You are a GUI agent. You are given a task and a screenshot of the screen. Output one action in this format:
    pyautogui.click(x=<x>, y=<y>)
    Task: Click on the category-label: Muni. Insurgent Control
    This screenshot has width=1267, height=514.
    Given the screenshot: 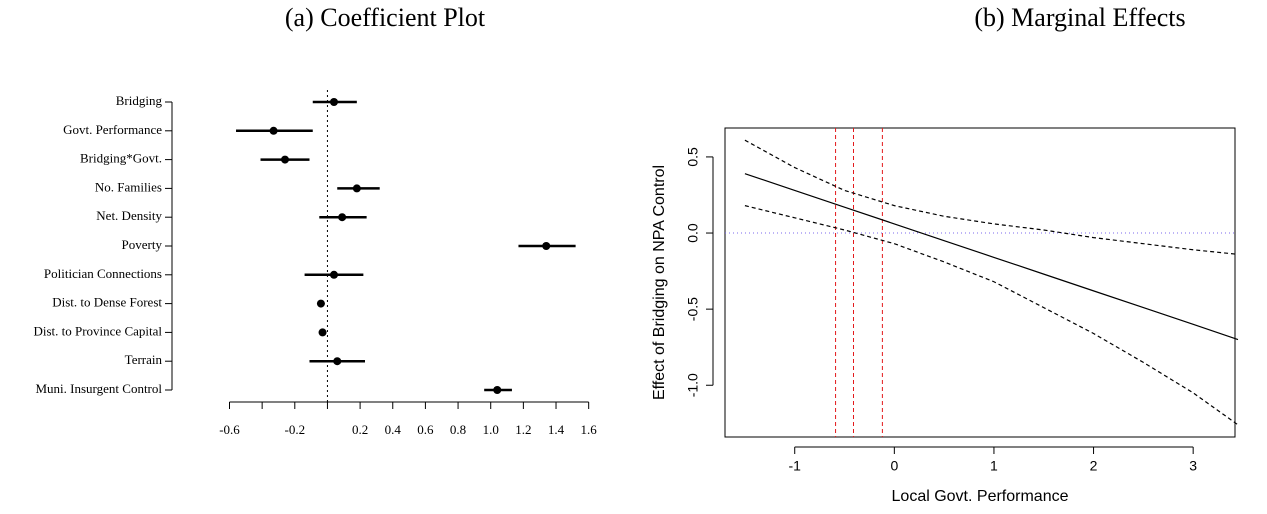 What is the action you would take?
    pyautogui.click(x=98, y=388)
    